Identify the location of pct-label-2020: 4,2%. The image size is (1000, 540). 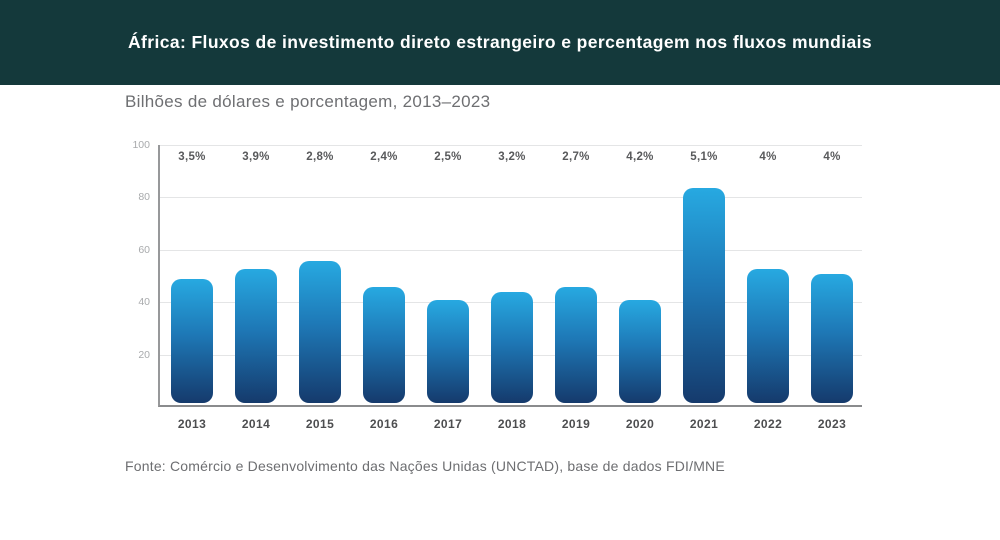
(640, 157).